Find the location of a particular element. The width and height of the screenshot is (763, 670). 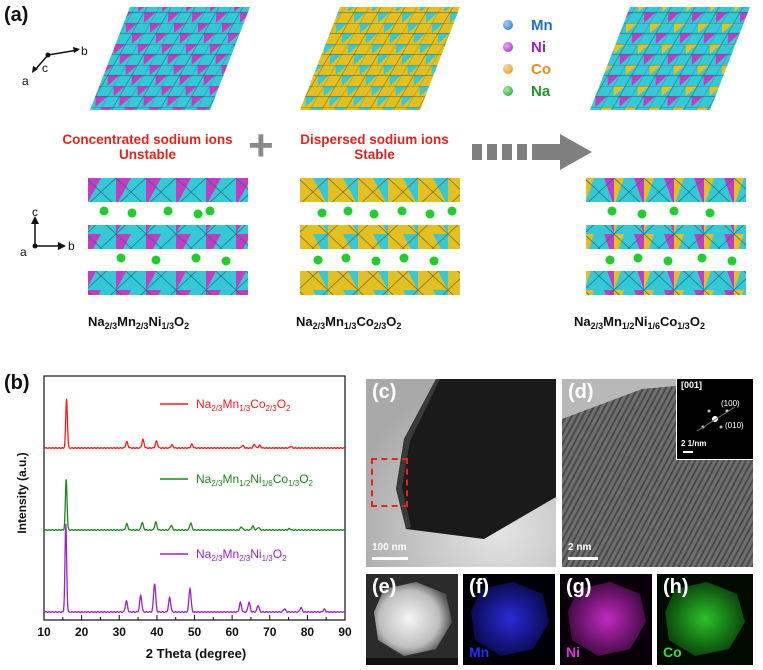

x-tick-label: 70 is located at coordinates (270, 632).